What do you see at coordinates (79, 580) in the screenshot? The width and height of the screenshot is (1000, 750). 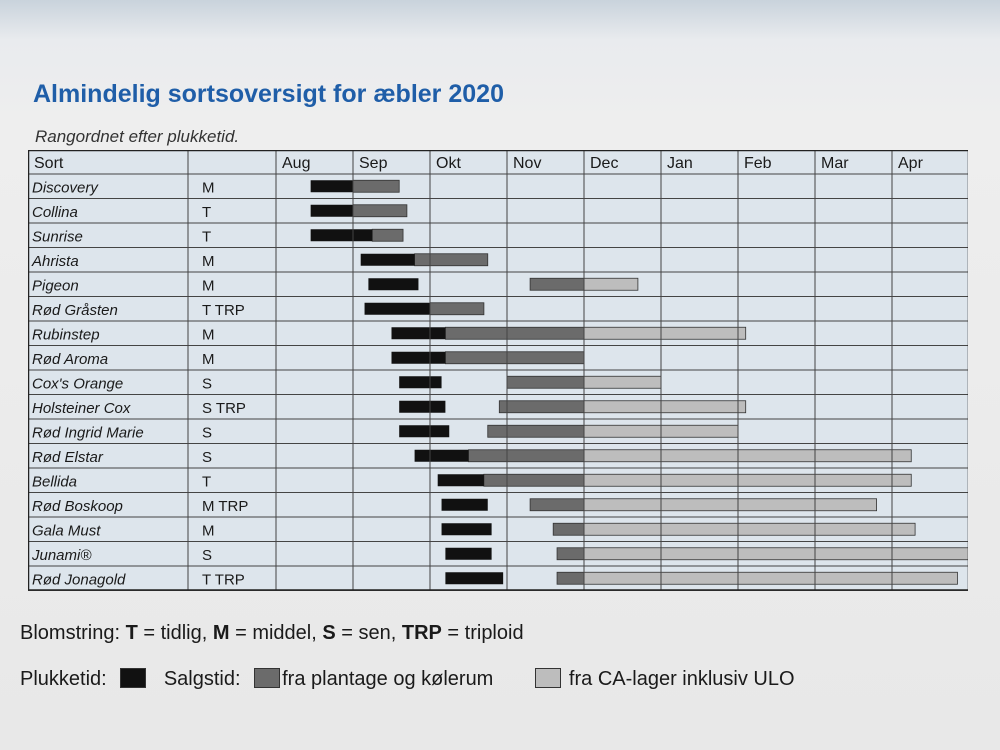 I see `variety-name: Rød Jonagold` at bounding box center [79, 580].